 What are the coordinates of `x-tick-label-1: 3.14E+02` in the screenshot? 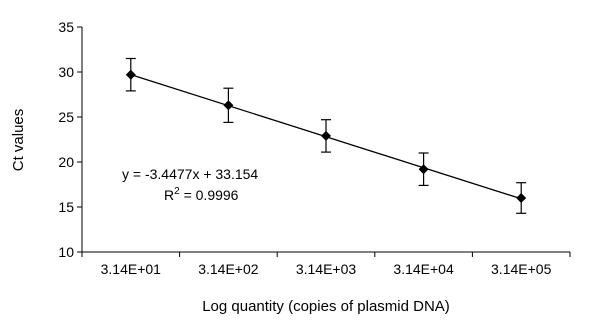 It's located at (228, 269).